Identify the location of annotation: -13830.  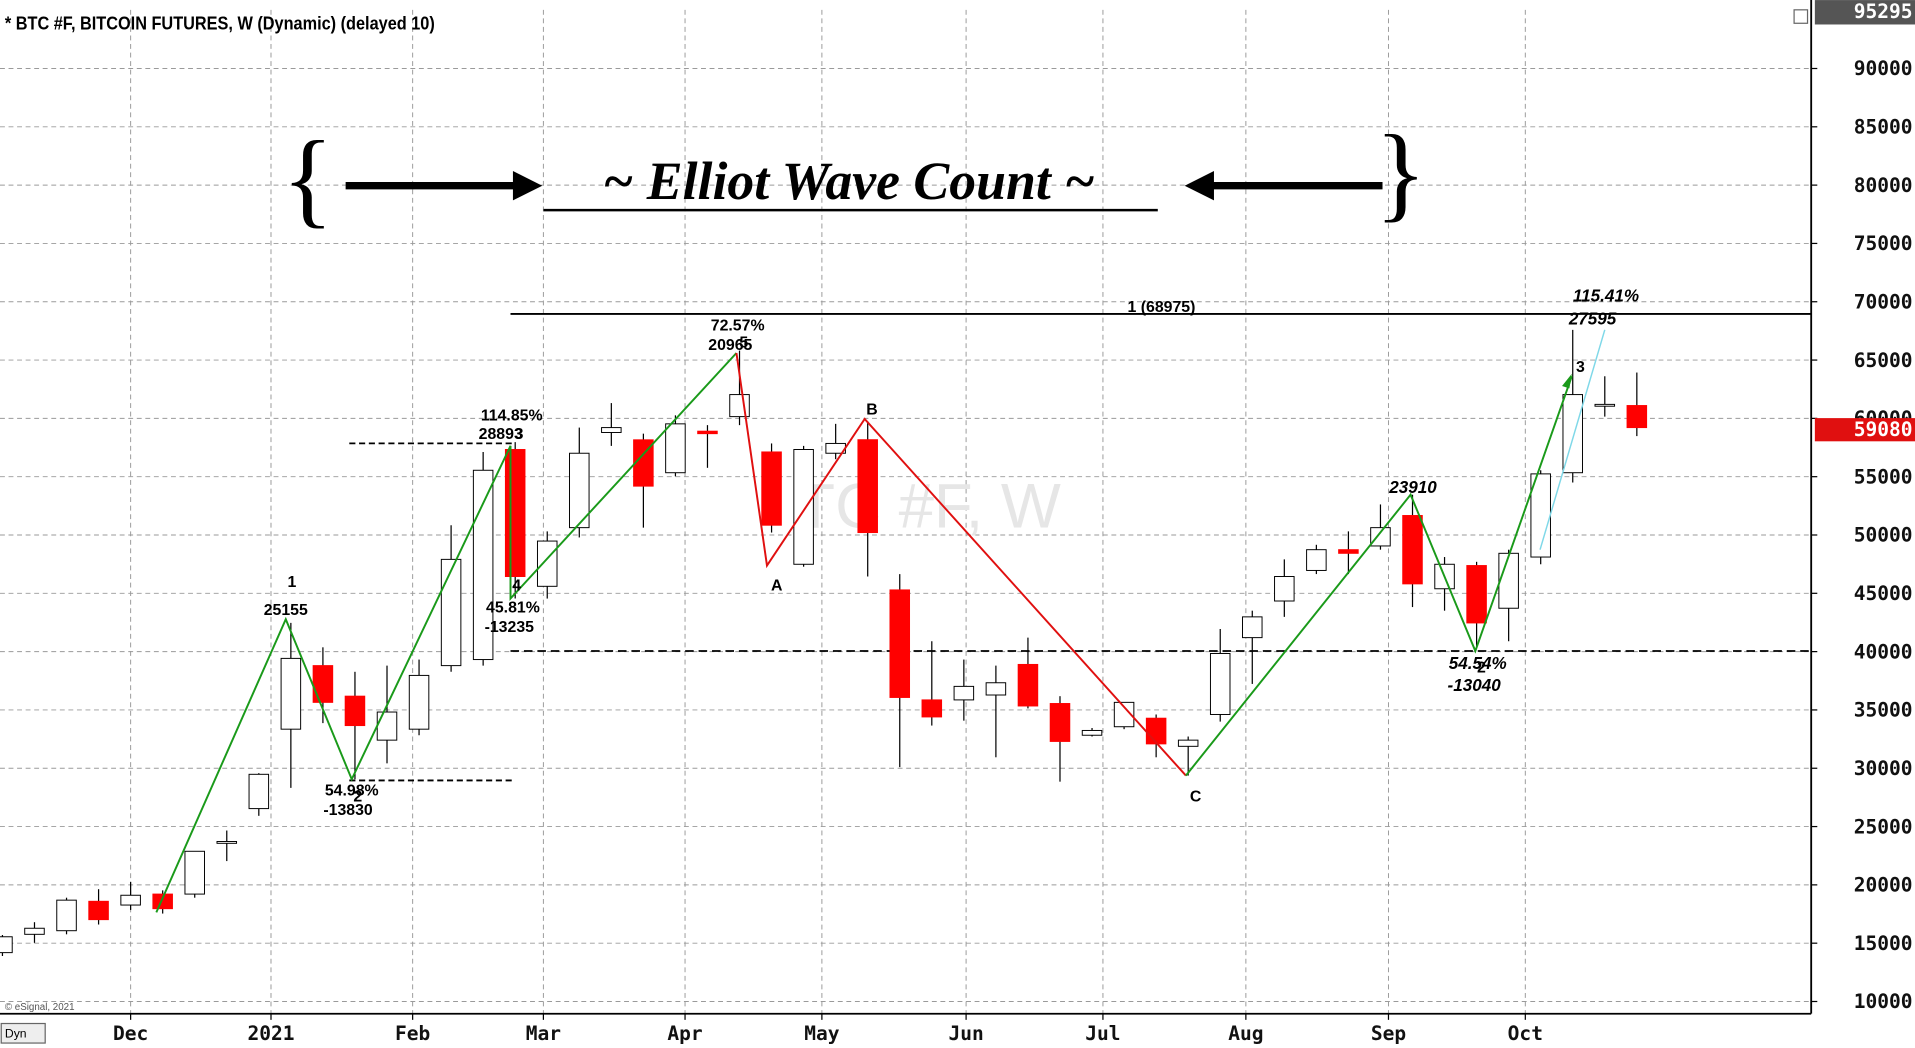
(348, 810).